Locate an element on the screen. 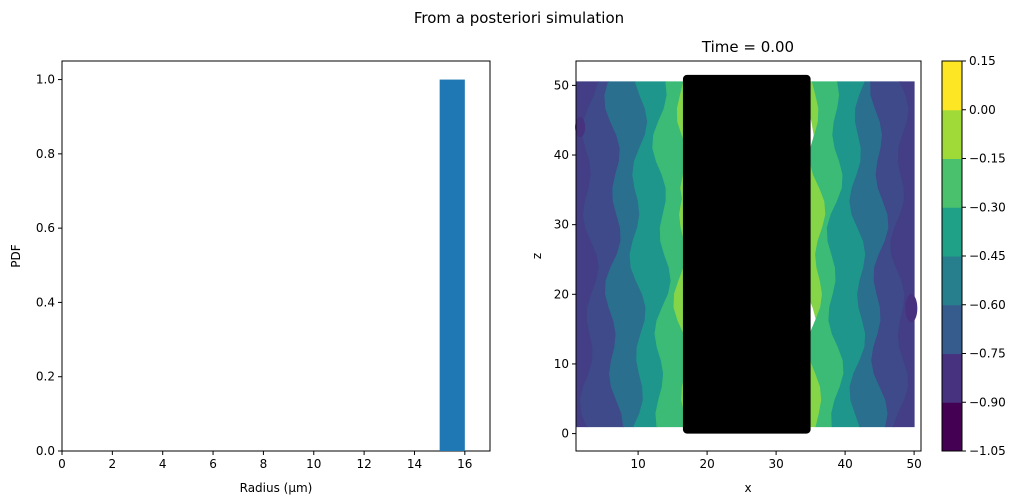  contour-y-tick-label: 40 is located at coordinates (561, 155).